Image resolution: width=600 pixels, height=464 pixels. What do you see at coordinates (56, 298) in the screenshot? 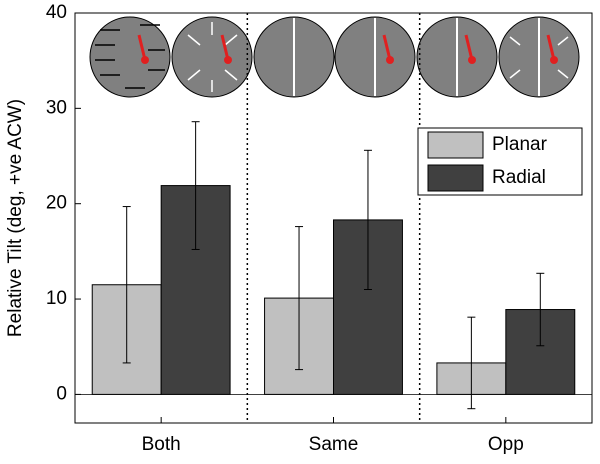
I see `y-tick-label: 10` at bounding box center [56, 298].